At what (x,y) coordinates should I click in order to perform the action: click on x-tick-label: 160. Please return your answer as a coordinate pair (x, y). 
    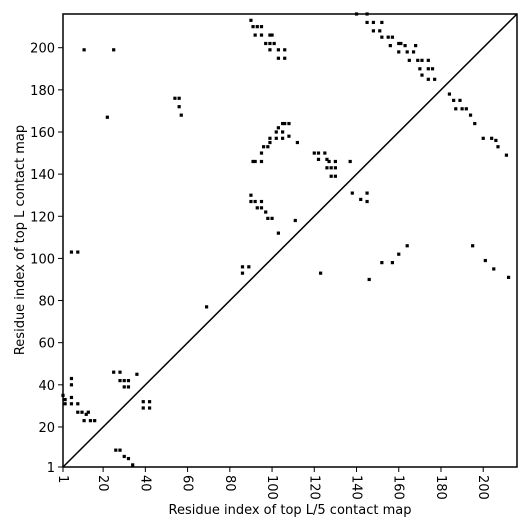
    Looking at the image, I should click on (398, 487).